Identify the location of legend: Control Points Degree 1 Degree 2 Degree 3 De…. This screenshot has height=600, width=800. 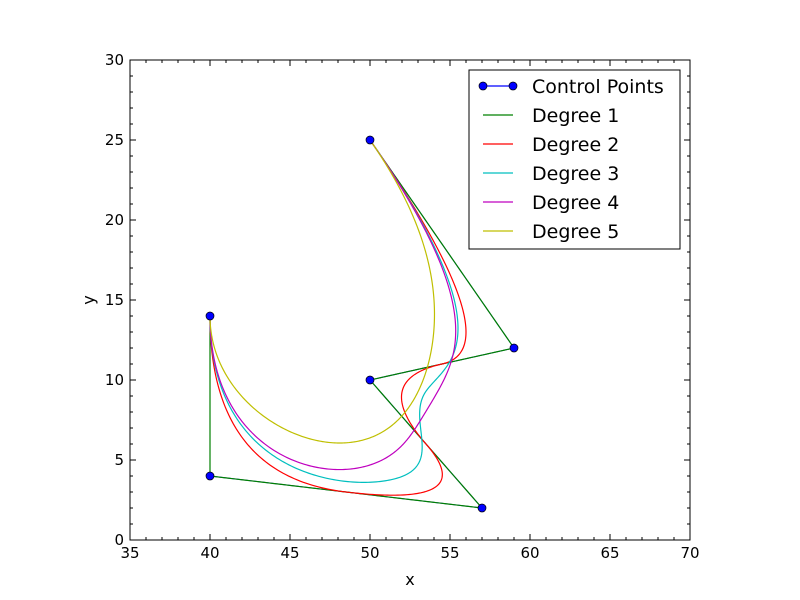
(574, 159).